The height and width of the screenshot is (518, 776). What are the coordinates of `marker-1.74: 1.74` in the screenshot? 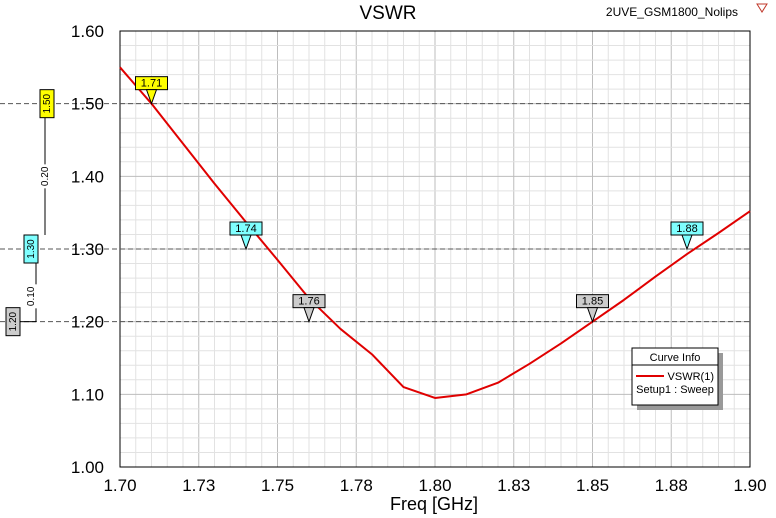 It's located at (246, 236).